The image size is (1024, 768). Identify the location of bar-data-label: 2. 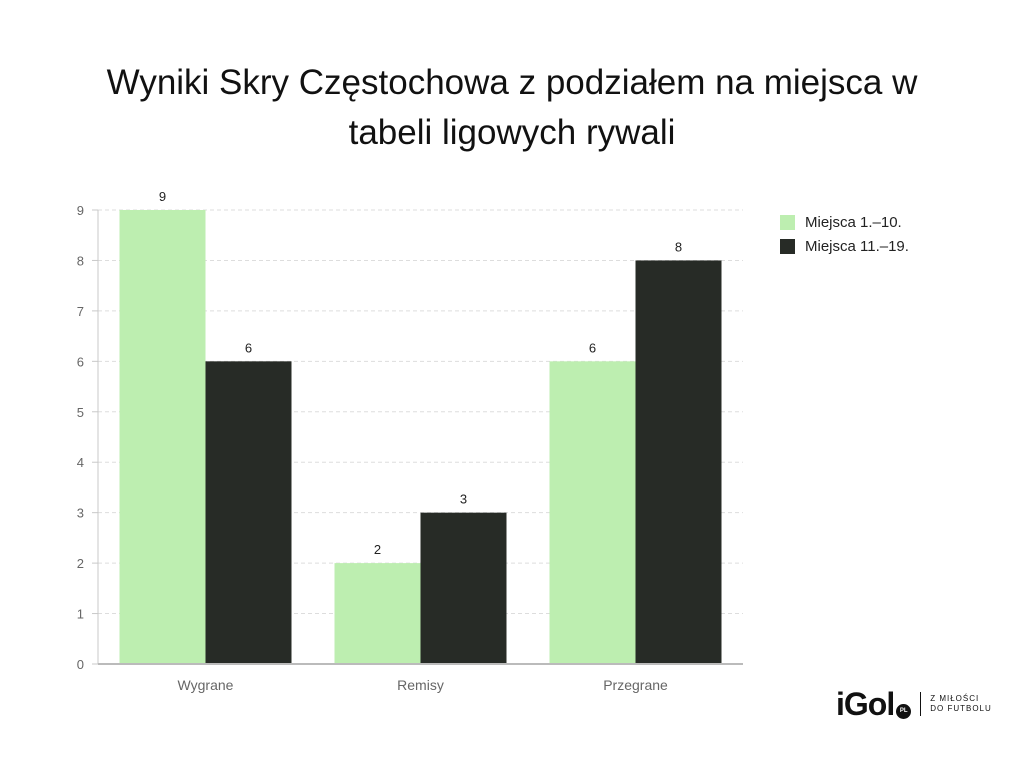
(377, 549).